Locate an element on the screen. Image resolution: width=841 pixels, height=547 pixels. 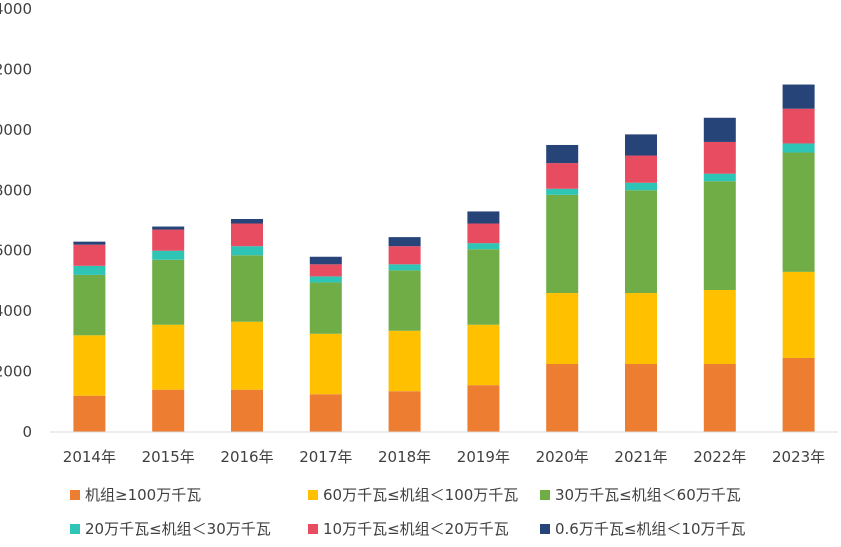
legend-item: 20万千瓦≤机组＜30万千瓦 is located at coordinates (170, 528).